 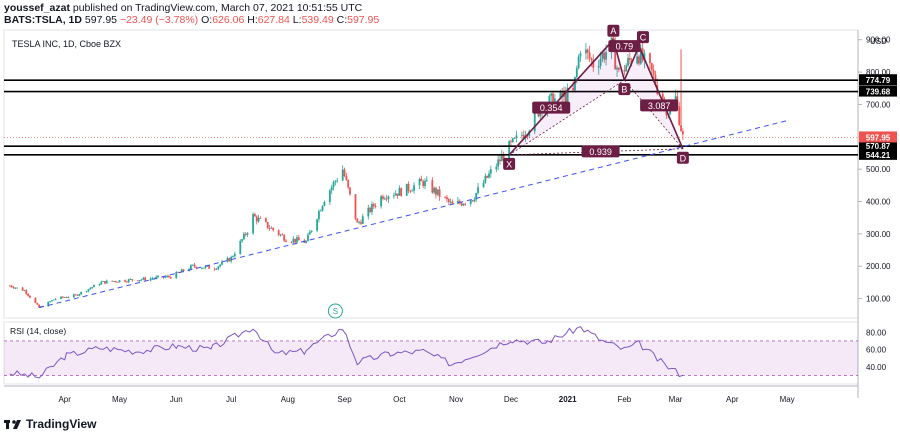 I want to click on pattern-point-label: B, so click(x=624, y=90).